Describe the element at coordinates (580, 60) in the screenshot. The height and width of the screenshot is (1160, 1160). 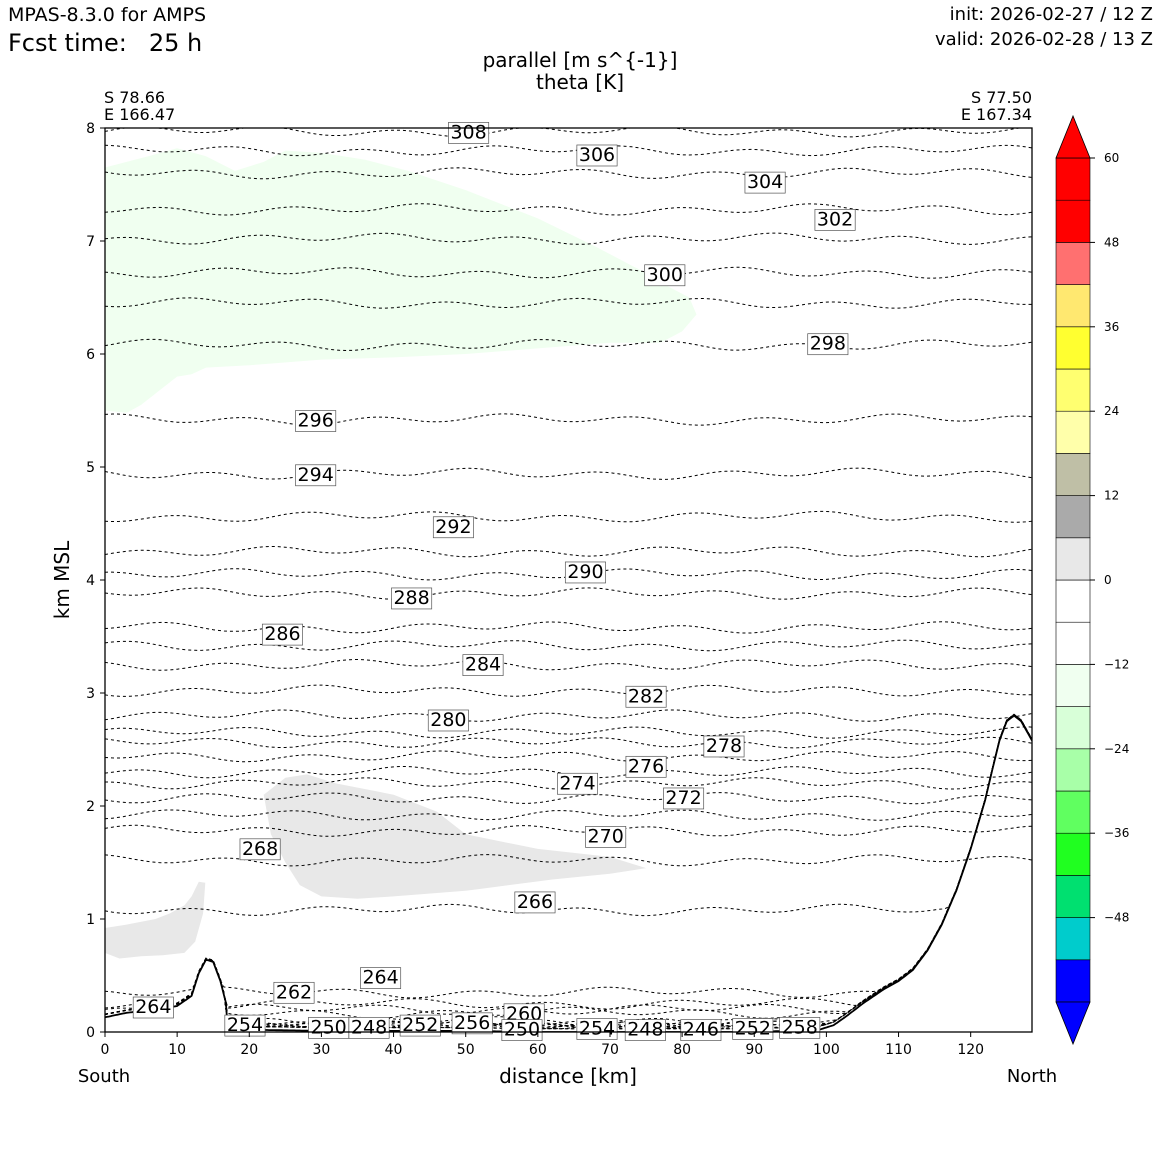
I see `chart-title-line-1: parallel [m s^{-1}]` at that location.